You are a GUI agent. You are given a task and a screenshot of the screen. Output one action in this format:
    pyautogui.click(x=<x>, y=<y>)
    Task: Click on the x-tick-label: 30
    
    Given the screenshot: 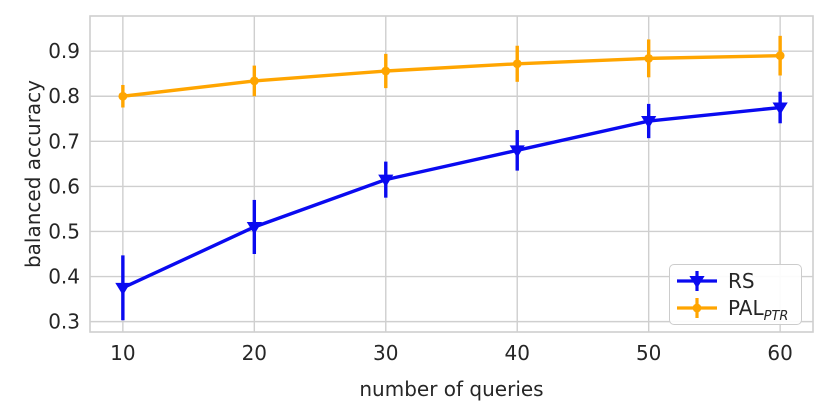 What is the action you would take?
    pyautogui.click(x=385, y=353)
    